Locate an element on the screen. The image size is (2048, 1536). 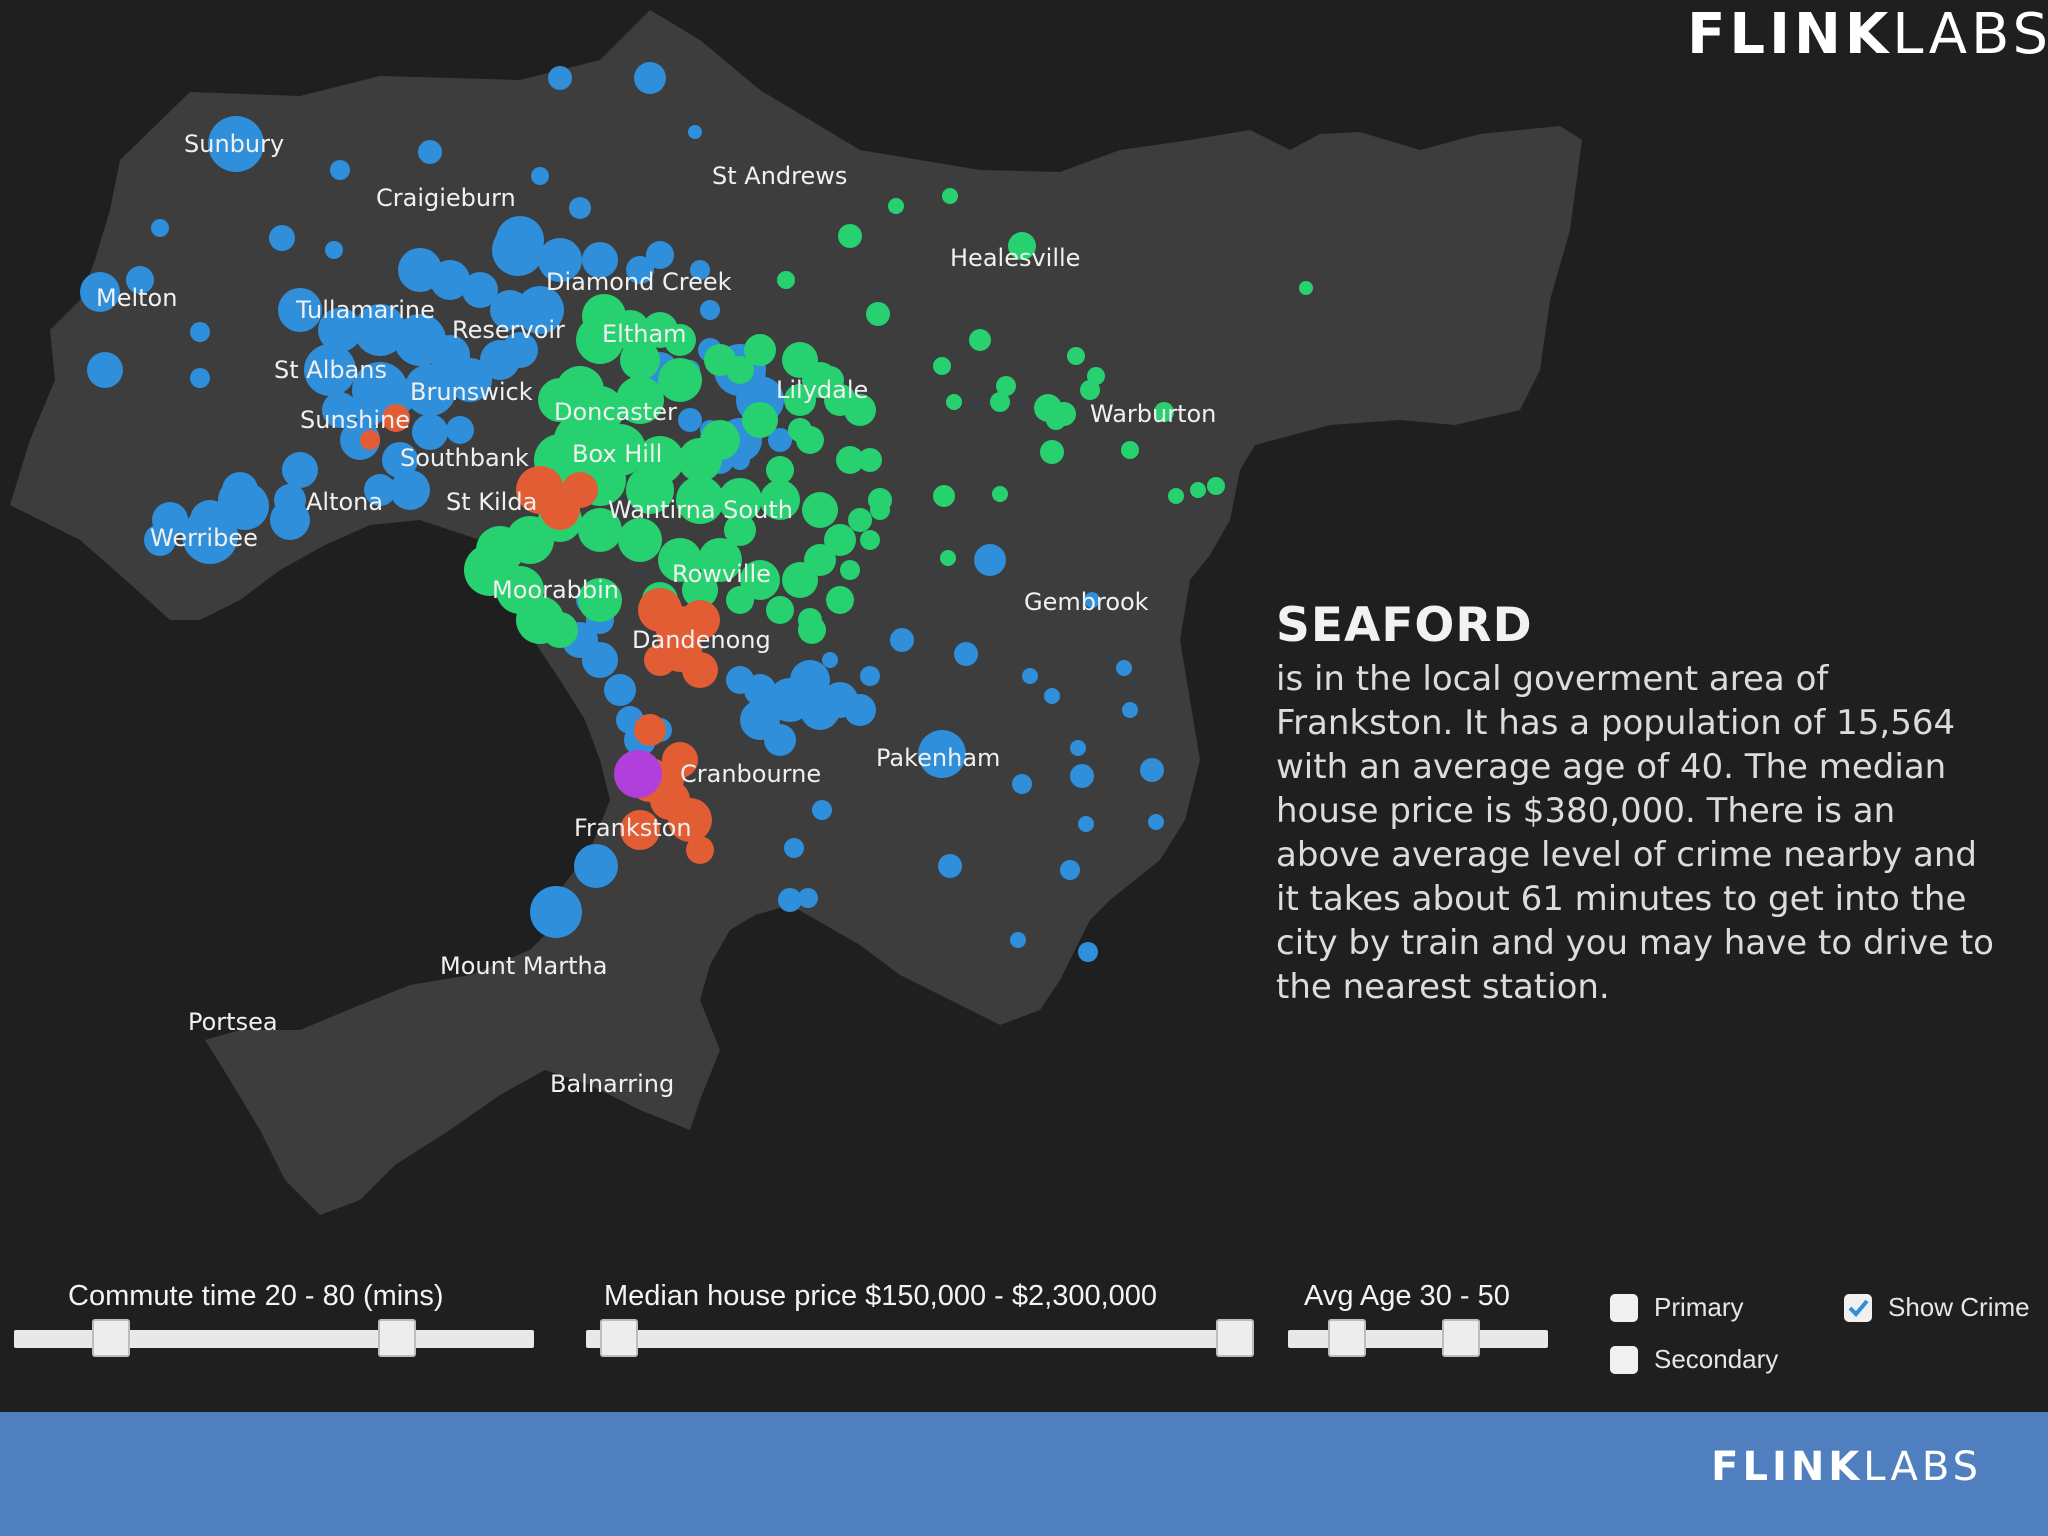
primary-checkbox-row: Primary is located at coordinates (1677, 1307).